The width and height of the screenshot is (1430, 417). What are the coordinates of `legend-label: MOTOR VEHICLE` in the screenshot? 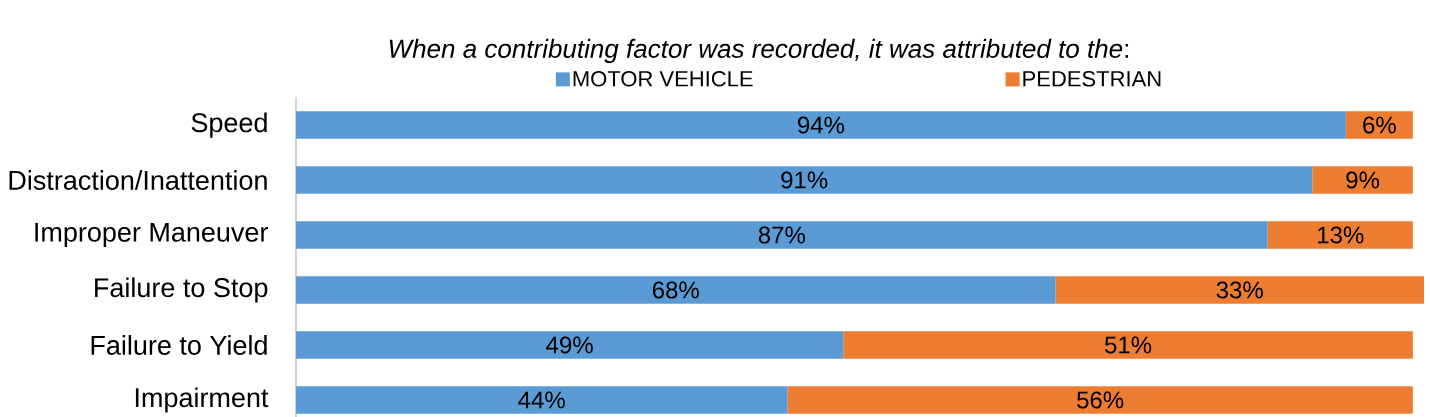 It's located at (663, 78).